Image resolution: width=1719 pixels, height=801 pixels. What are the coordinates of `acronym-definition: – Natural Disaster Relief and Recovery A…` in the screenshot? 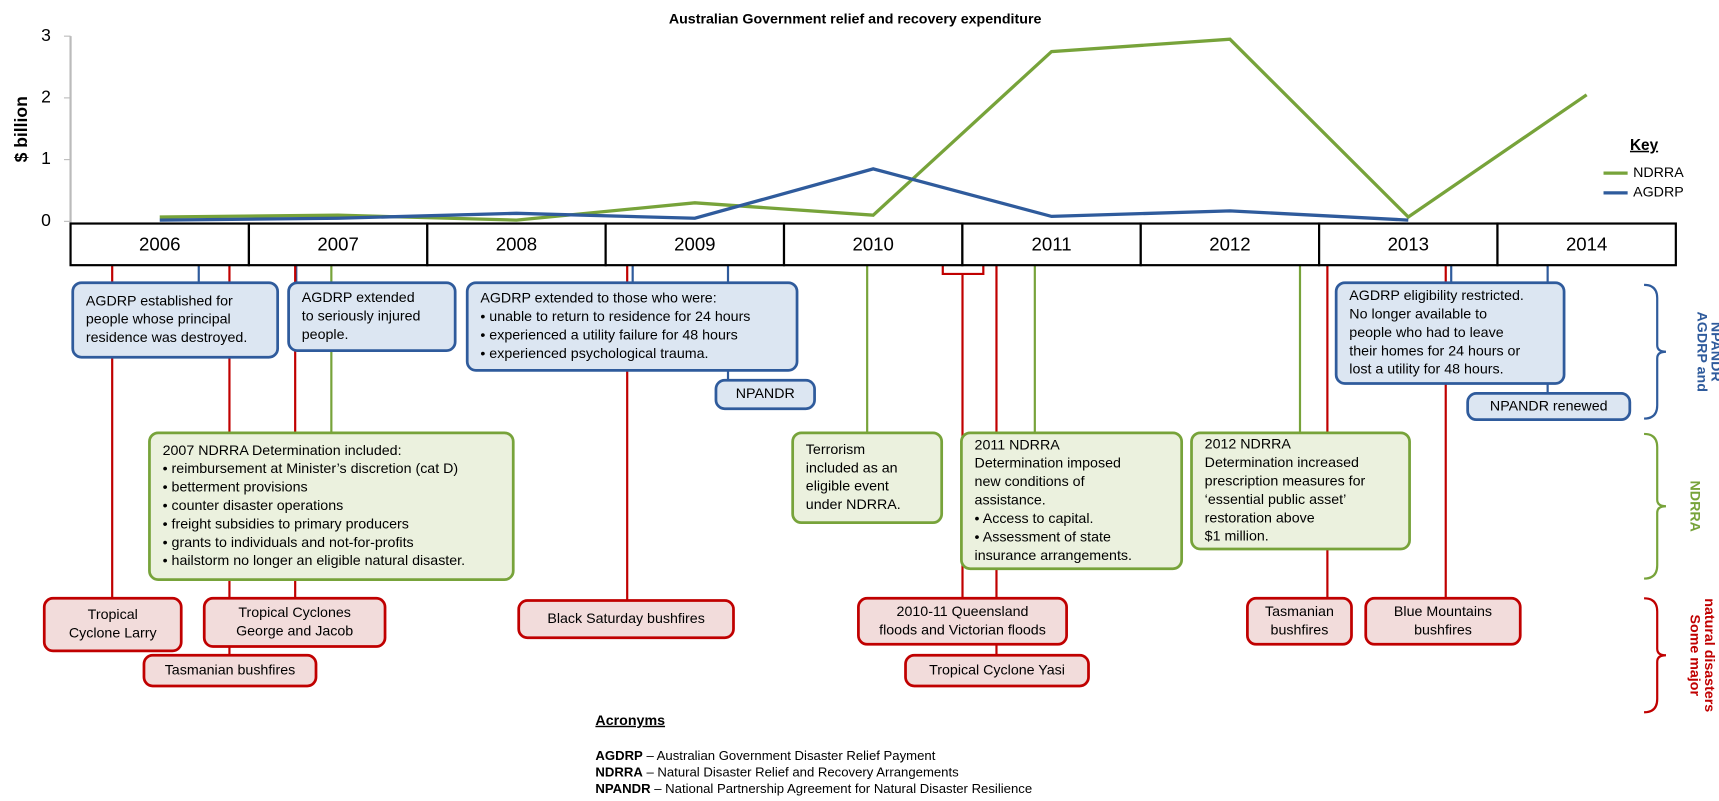 It's located at (801, 772).